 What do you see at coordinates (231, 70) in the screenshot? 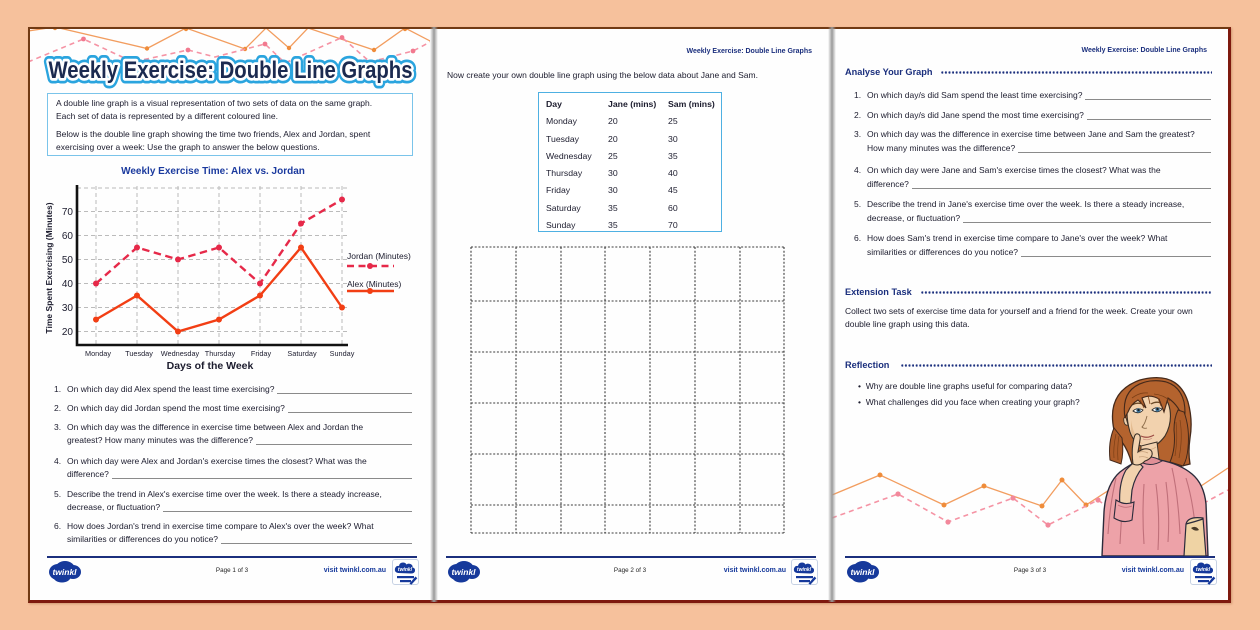
I see `svg-text:Weekly Exercise: Double Line G: Weekly Exercise: Double Line Graphs` at bounding box center [231, 70].